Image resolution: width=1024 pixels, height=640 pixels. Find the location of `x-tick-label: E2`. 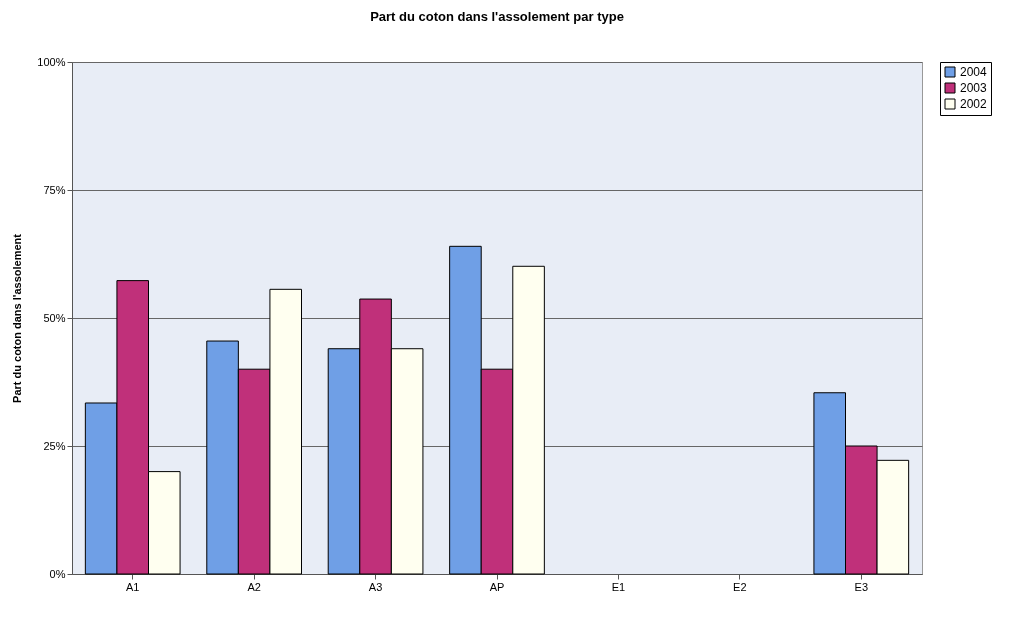

x-tick-label: E2 is located at coordinates (740, 586).